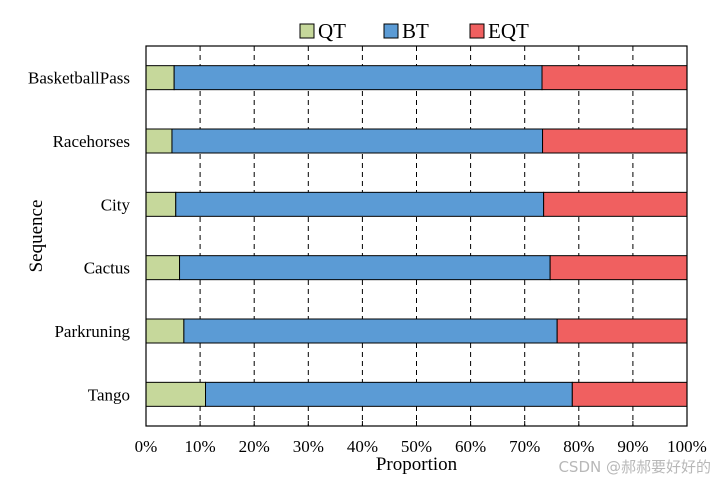 Image resolution: width=723 pixels, height=487 pixels. Describe the element at coordinates (578, 446) in the screenshot. I see `x-tick-label: 80%` at that location.